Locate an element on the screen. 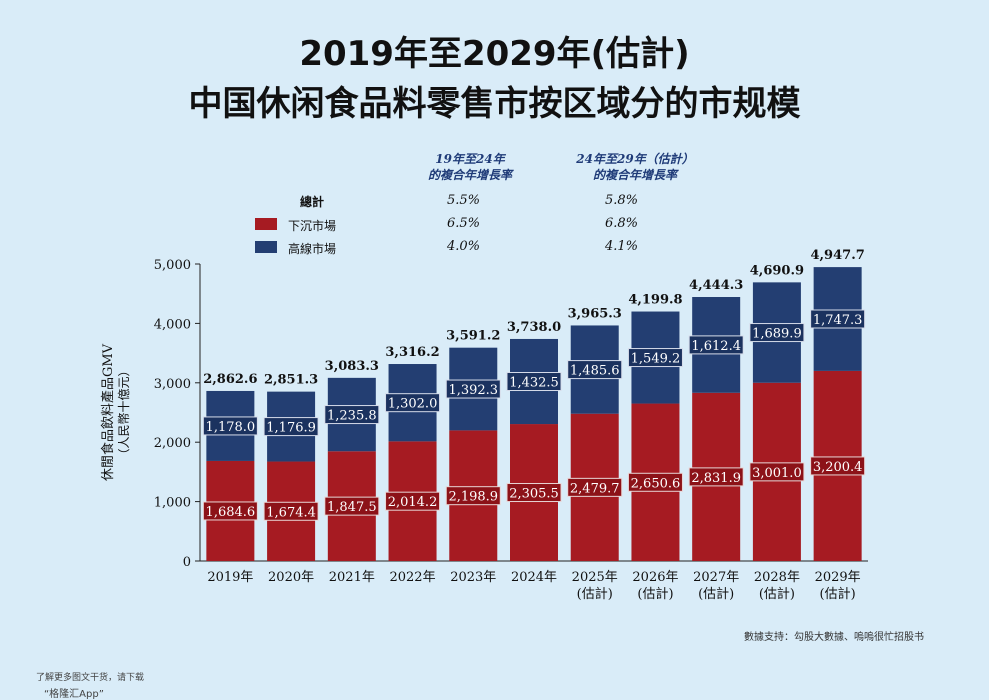 Image resolution: width=989 pixels, height=700 pixels. footer-download-note: 了解更多图文干货，请下载 is located at coordinates (90, 678).